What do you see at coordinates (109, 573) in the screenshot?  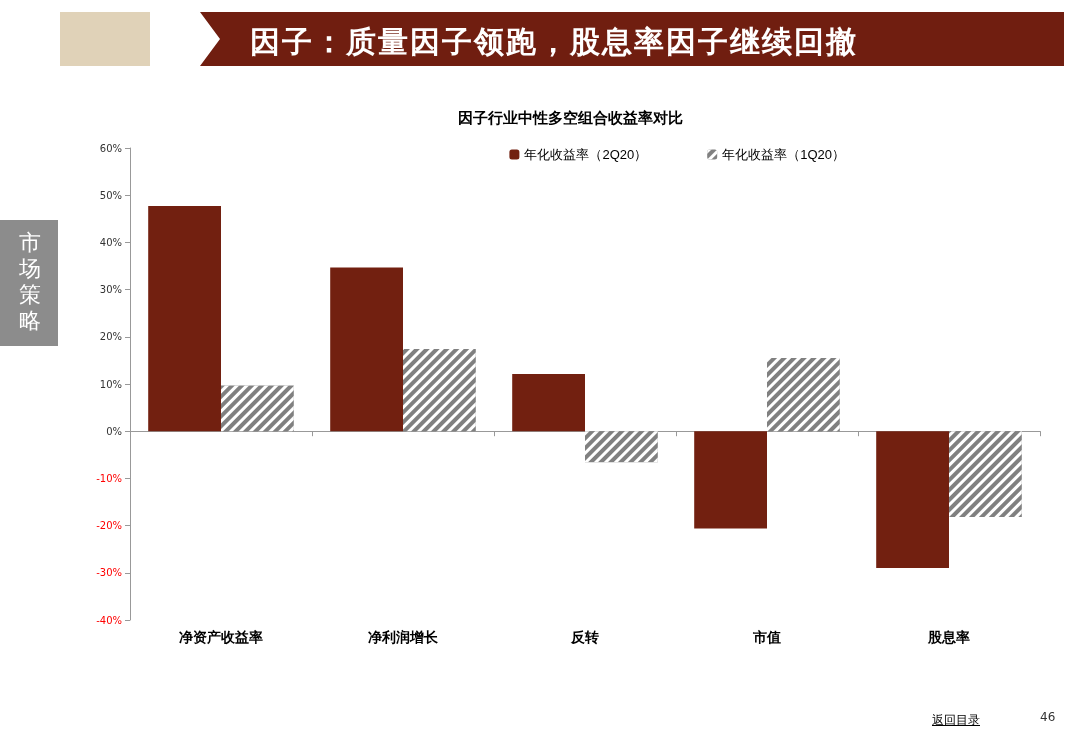 I see `y-tick-label: -30%` at bounding box center [109, 573].